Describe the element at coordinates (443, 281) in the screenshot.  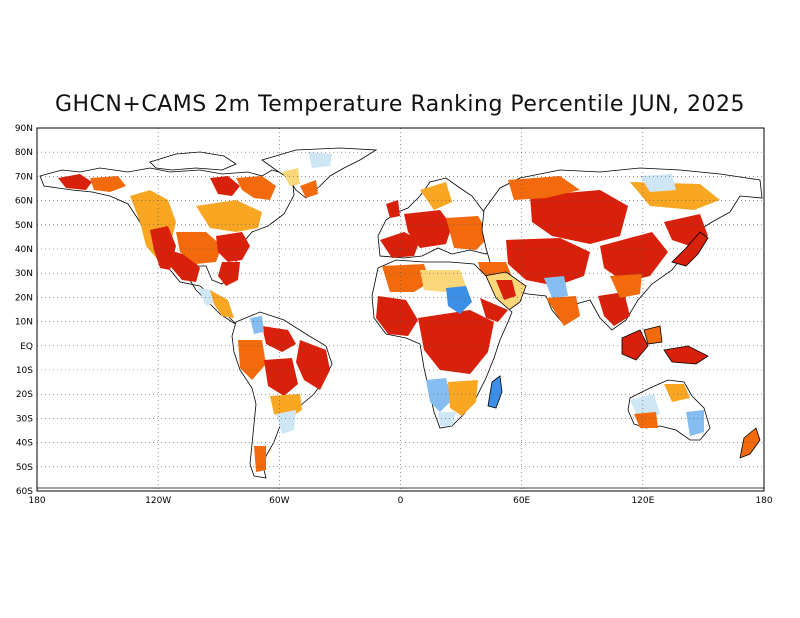
I see `africa-warm-sahara` at that location.